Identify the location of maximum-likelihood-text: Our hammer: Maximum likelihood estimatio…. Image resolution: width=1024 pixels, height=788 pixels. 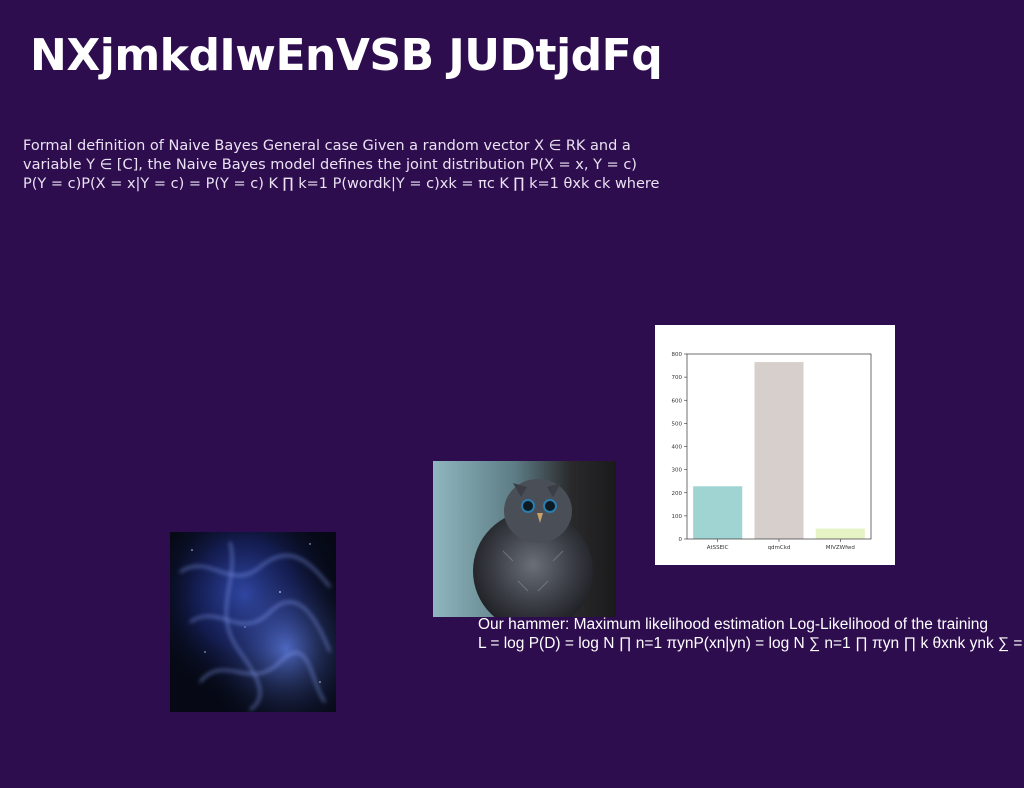
(751, 634).